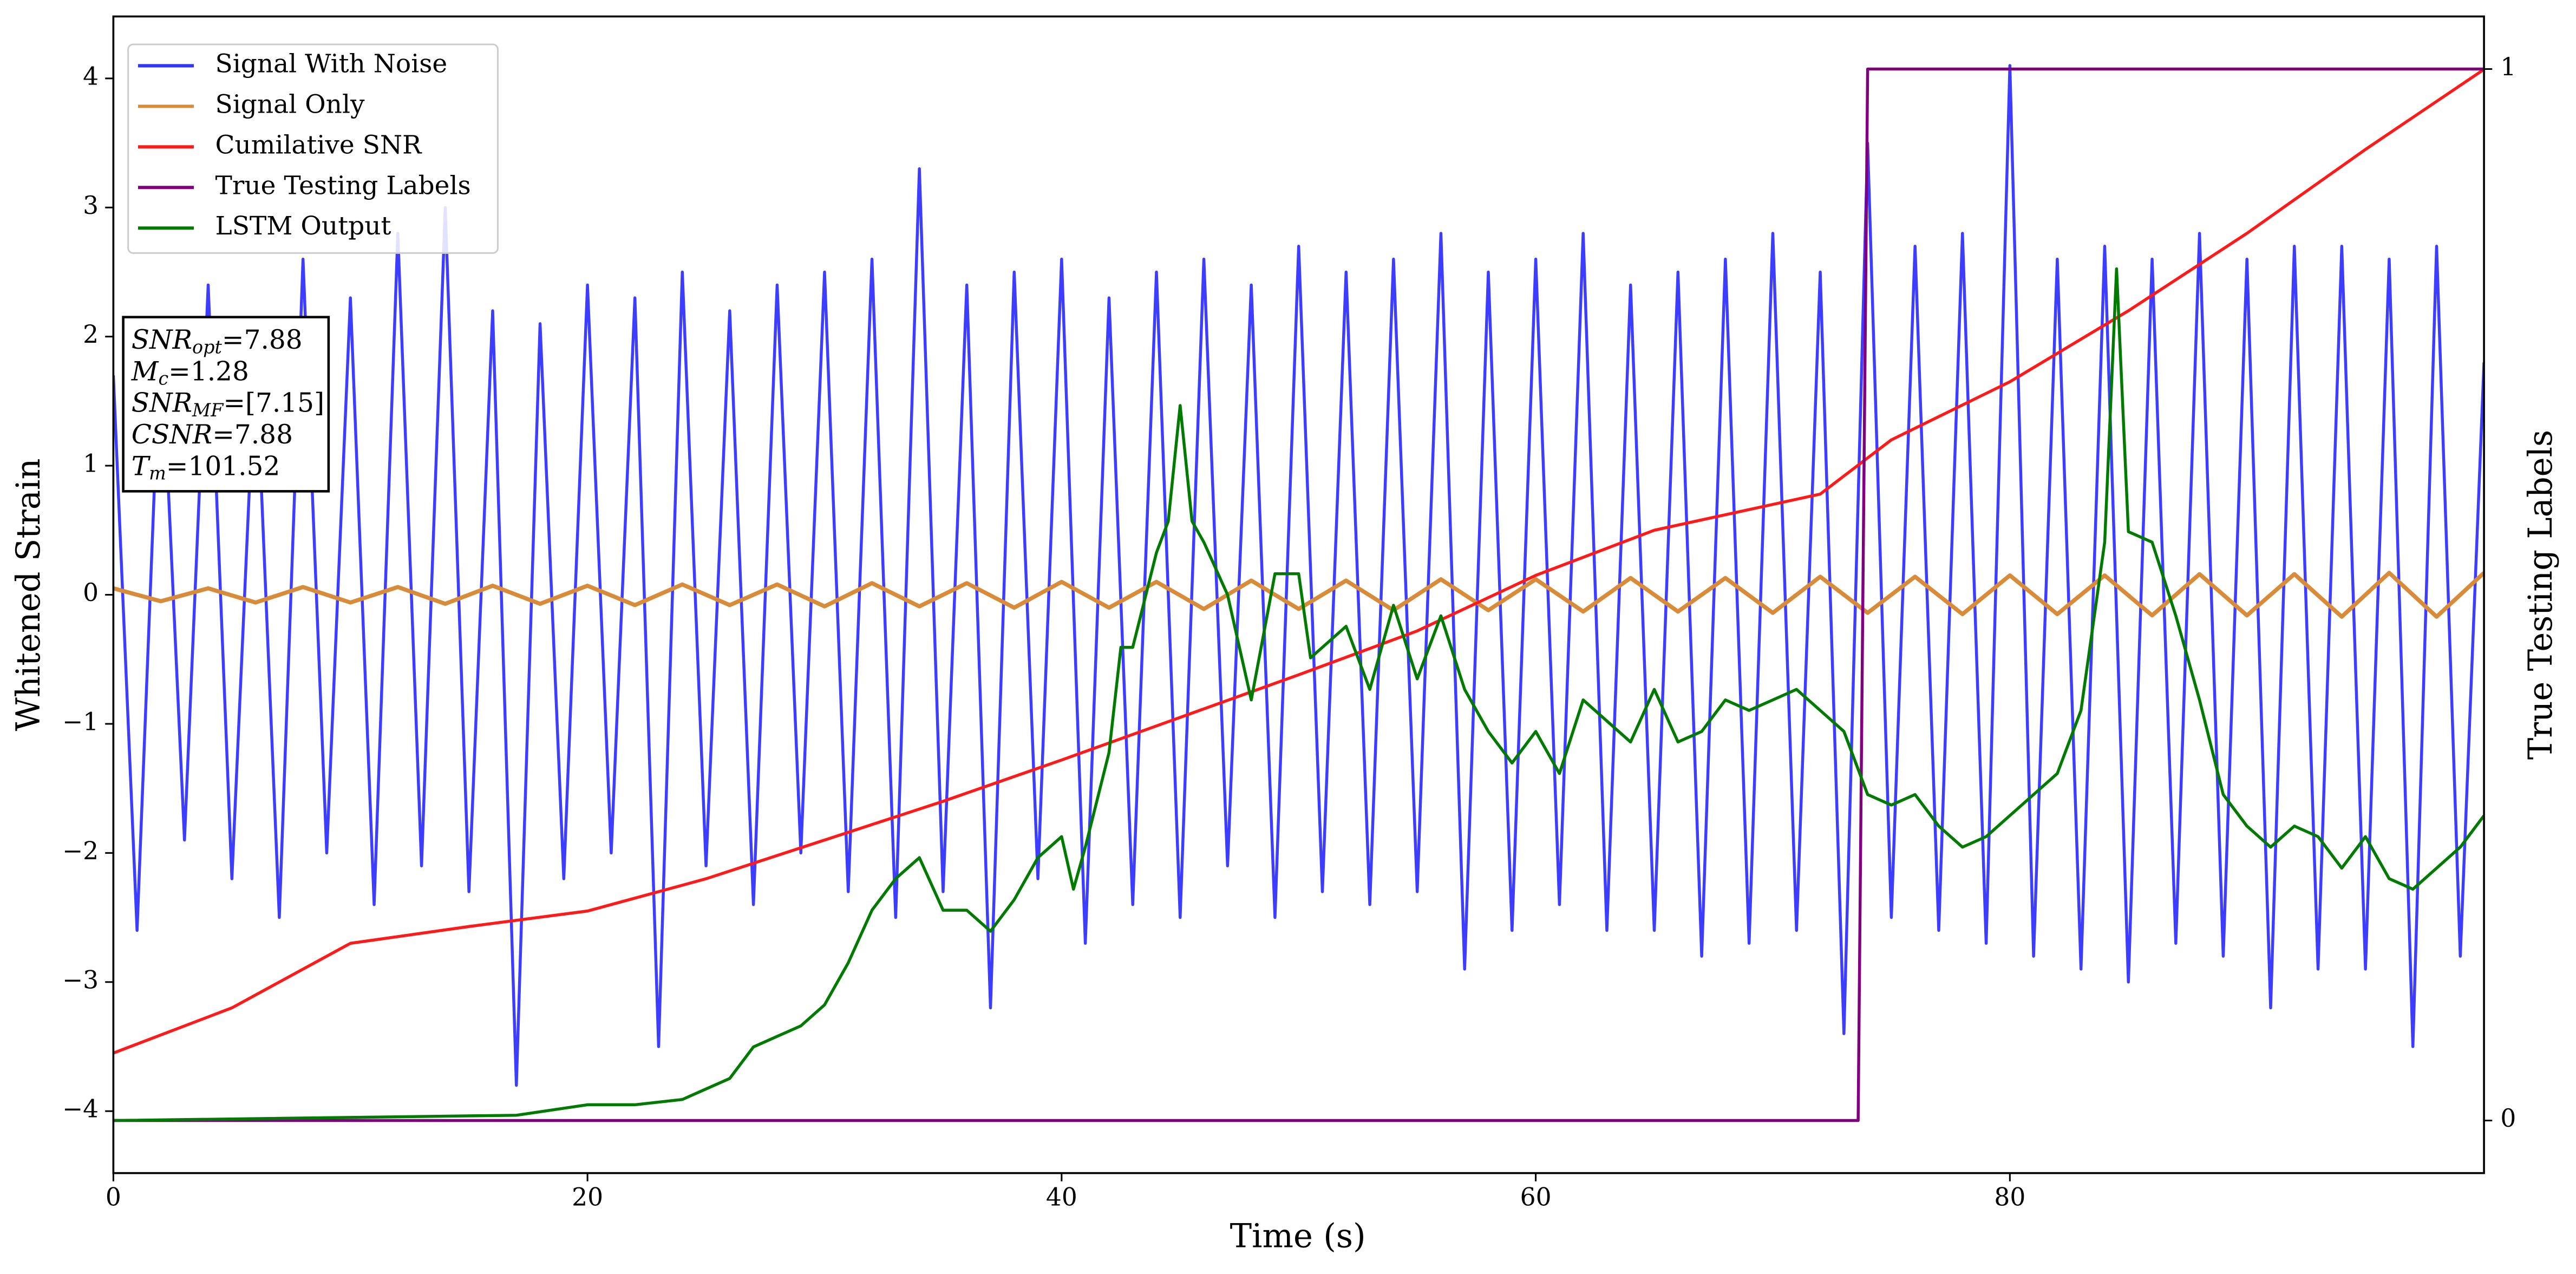 The height and width of the screenshot is (1274, 2576). I want to click on y-tick-label: −2, so click(80, 851).